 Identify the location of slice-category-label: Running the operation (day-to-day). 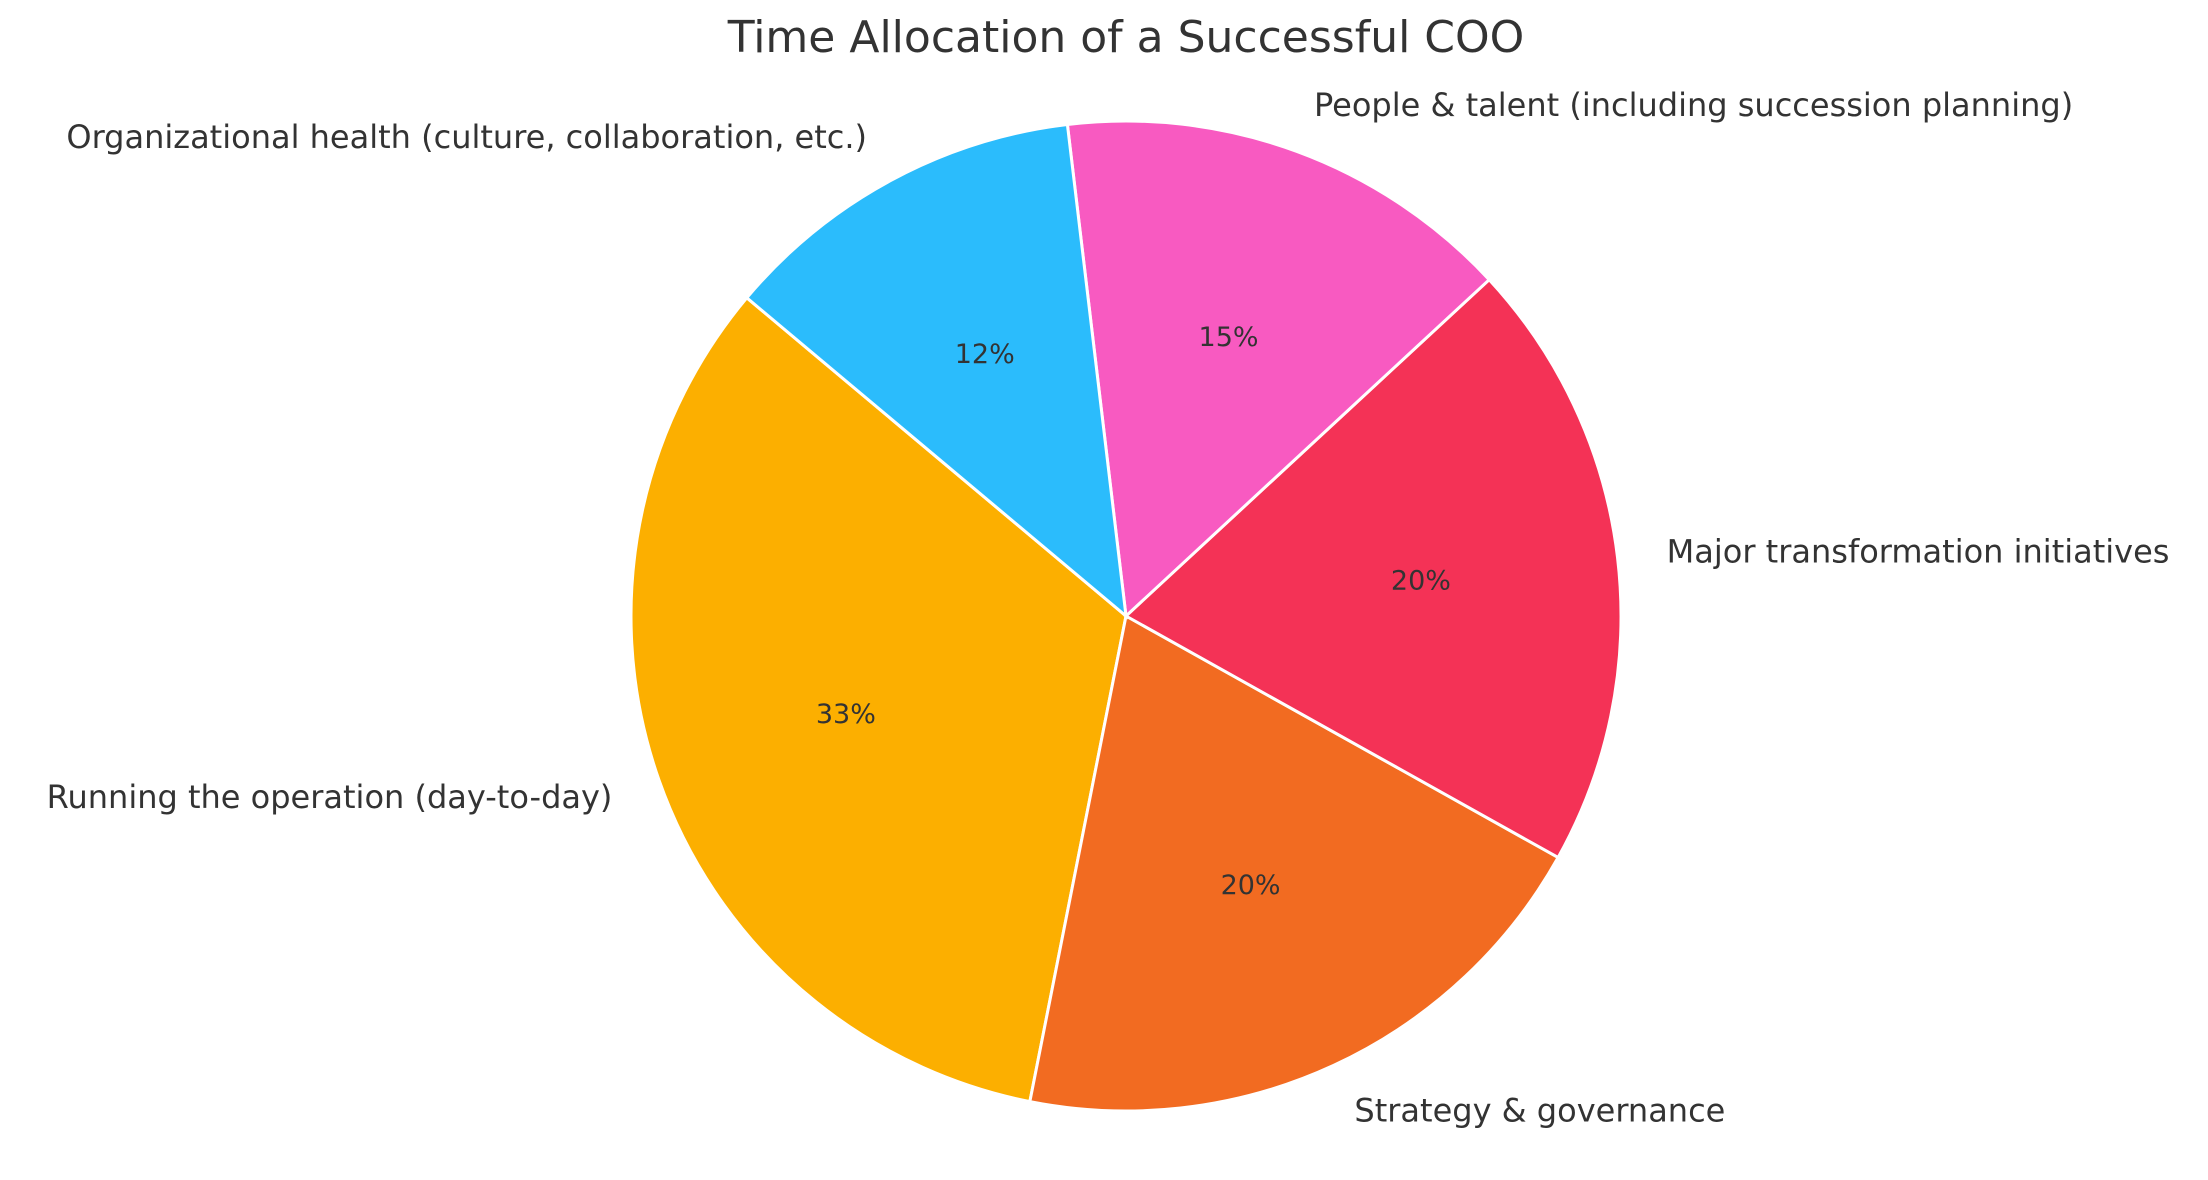
(330, 797).